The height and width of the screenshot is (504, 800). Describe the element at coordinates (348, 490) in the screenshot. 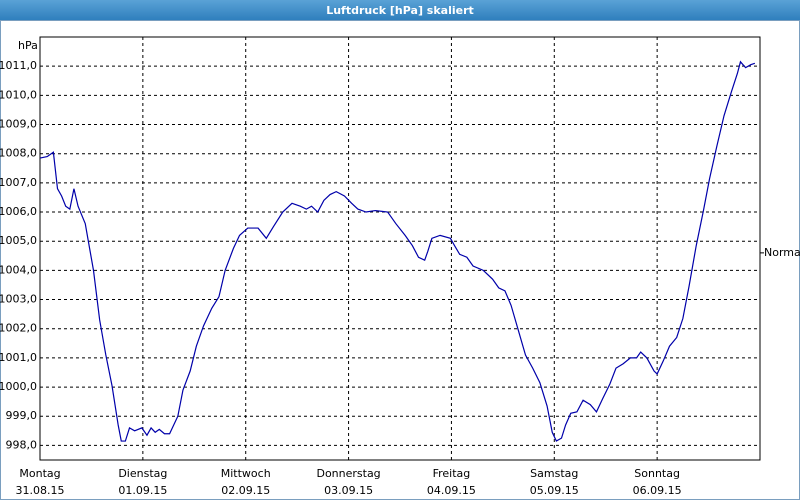

I see `x-tick-date: 03.09.15` at that location.